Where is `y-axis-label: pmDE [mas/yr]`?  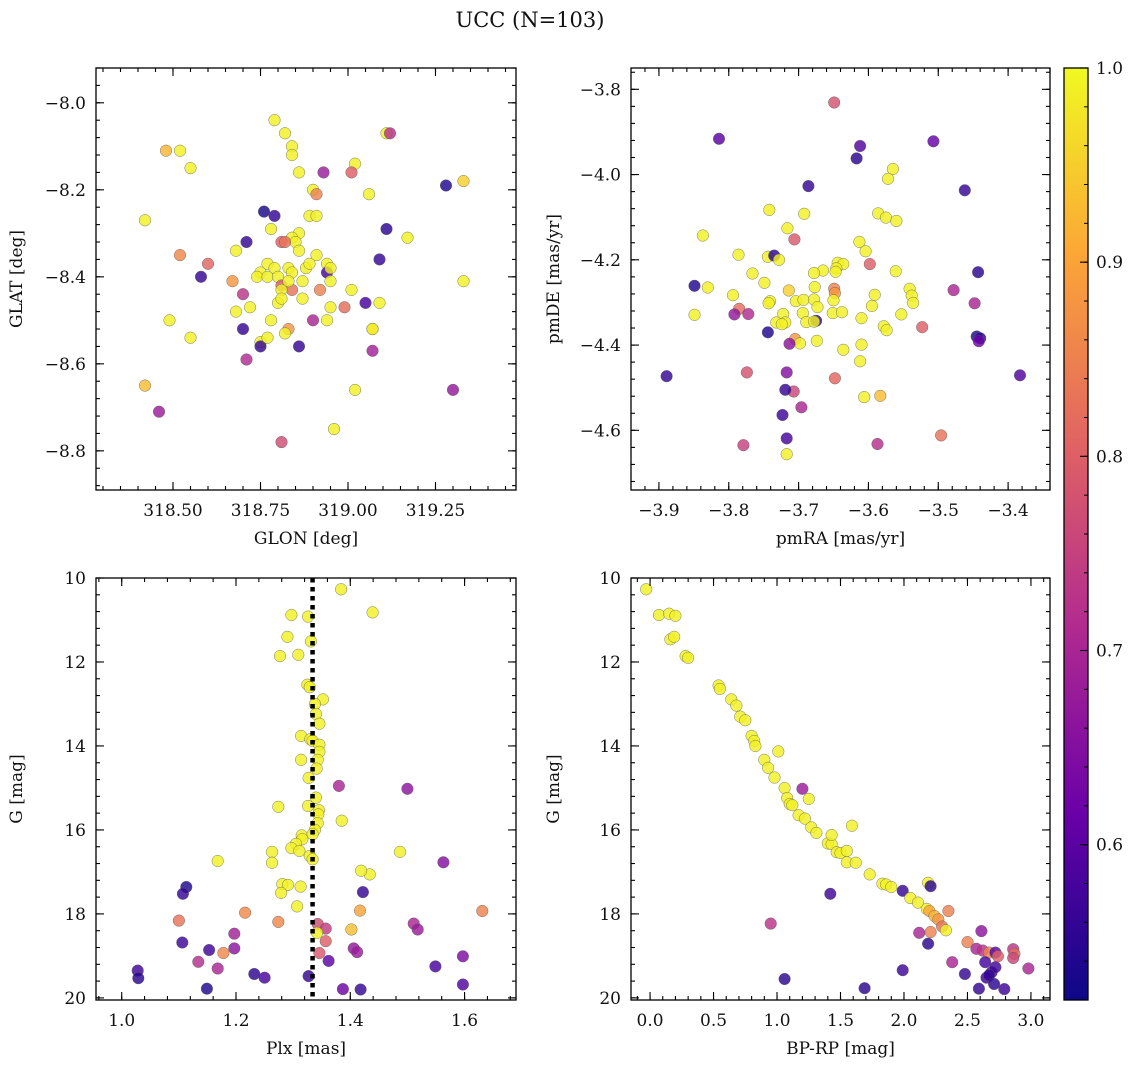
y-axis-label: pmDE [mas/yr] is located at coordinates (554, 279).